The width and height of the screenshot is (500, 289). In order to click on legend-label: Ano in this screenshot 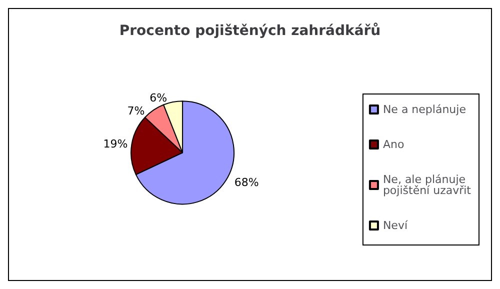, I will do `click(393, 144)`.